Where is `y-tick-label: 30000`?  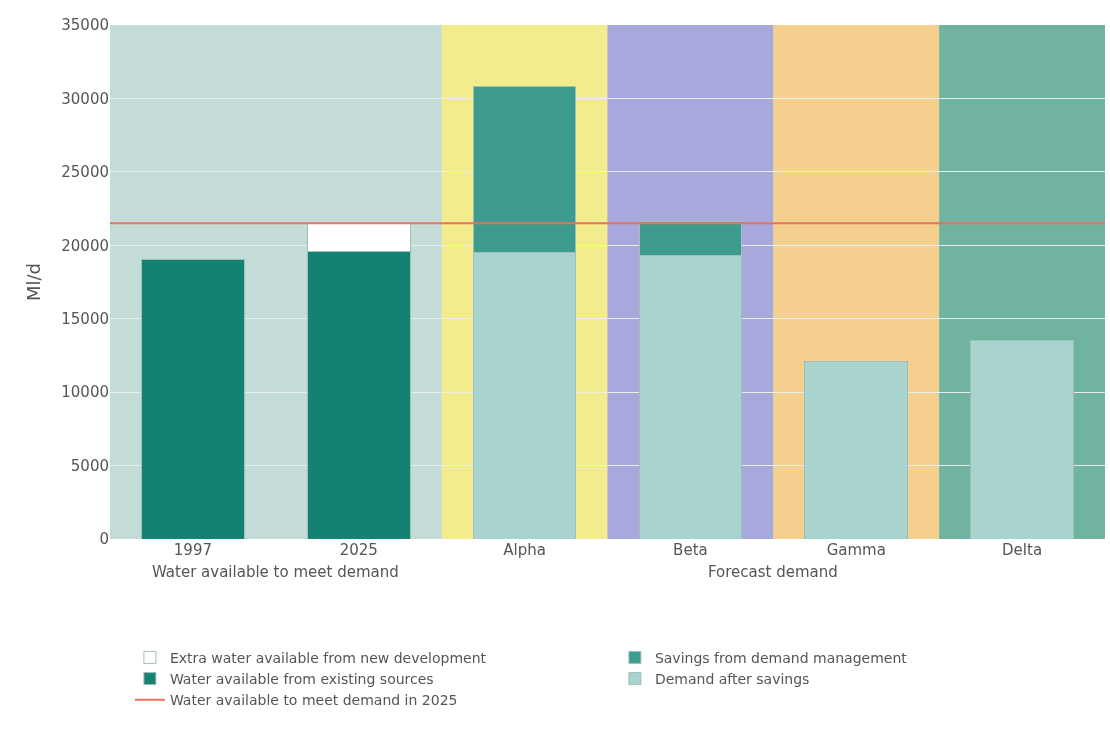
y-tick-label: 30000 is located at coordinates (85, 98).